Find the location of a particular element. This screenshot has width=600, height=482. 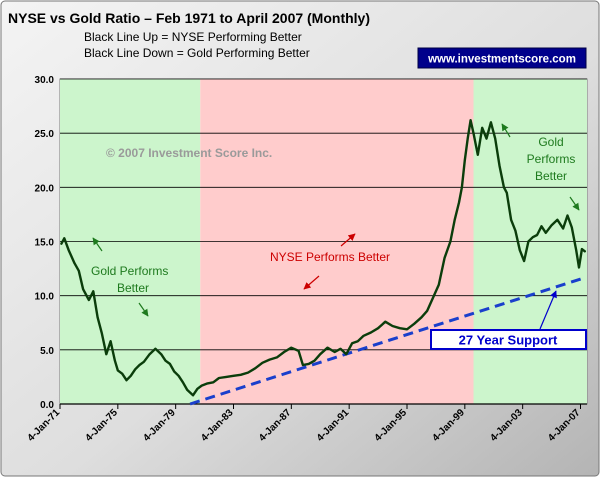

annotation-gold-right: Gold Performs Better is located at coordinates (551, 159).